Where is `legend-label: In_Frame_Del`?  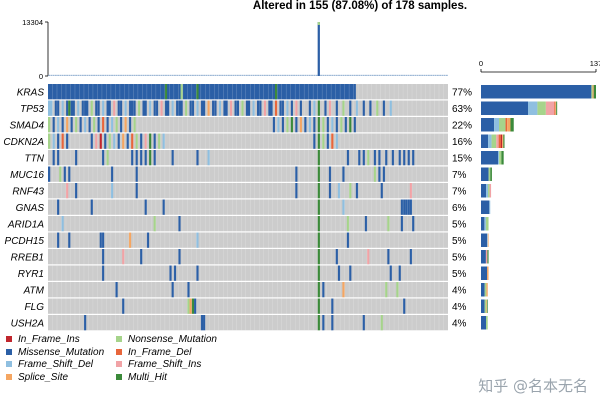
legend-label: In_Frame_Del is located at coordinates (160, 352).